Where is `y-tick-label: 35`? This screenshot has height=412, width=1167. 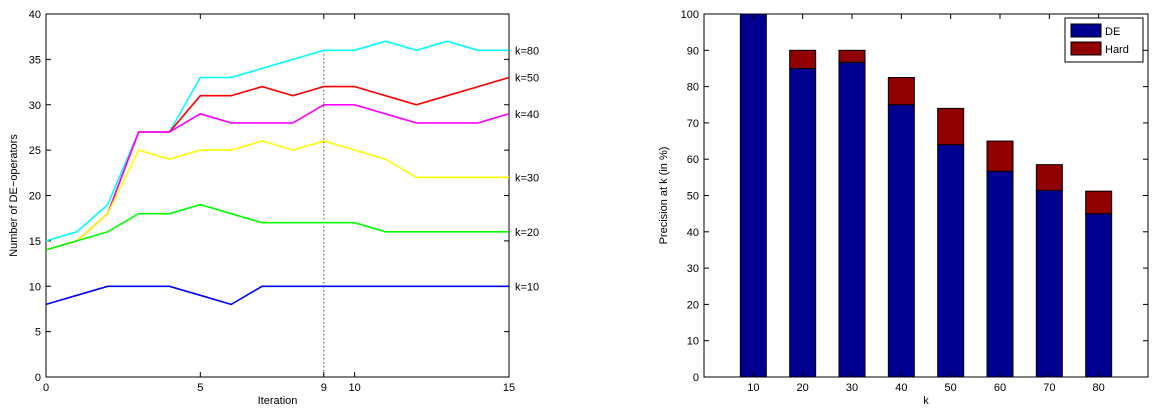
y-tick-label: 35 is located at coordinates (35, 60).